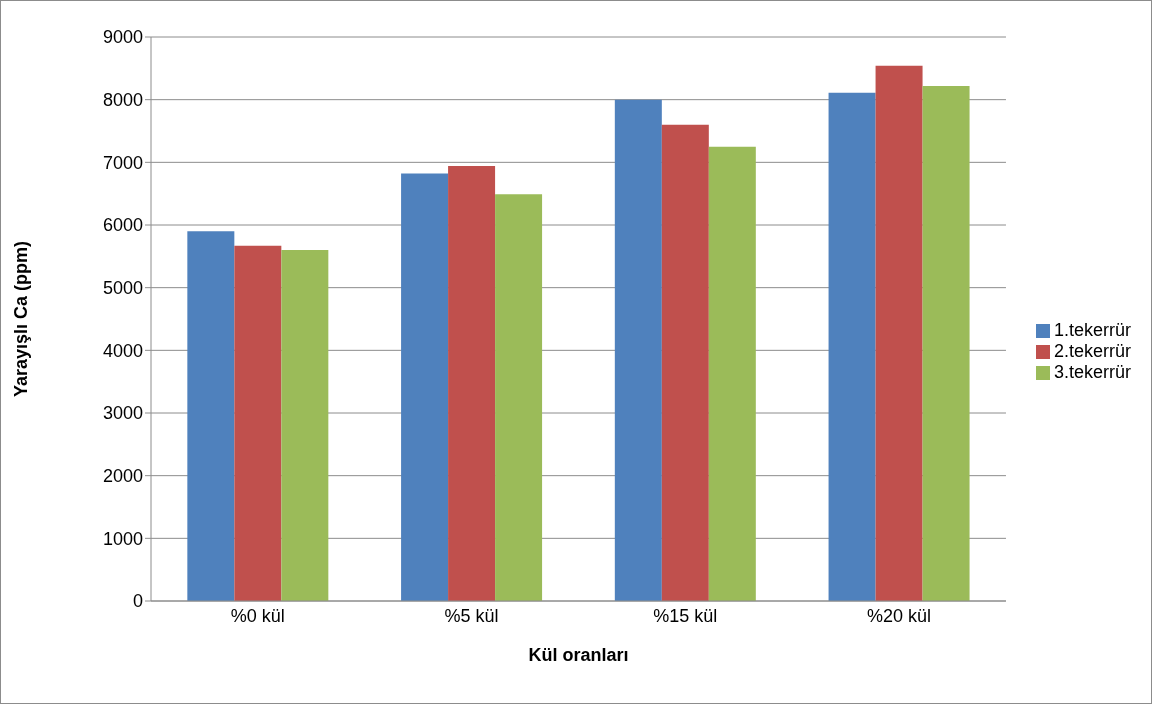 The image size is (1152, 704). What do you see at coordinates (122, 413) in the screenshot?
I see `y-tick-label: 3000` at bounding box center [122, 413].